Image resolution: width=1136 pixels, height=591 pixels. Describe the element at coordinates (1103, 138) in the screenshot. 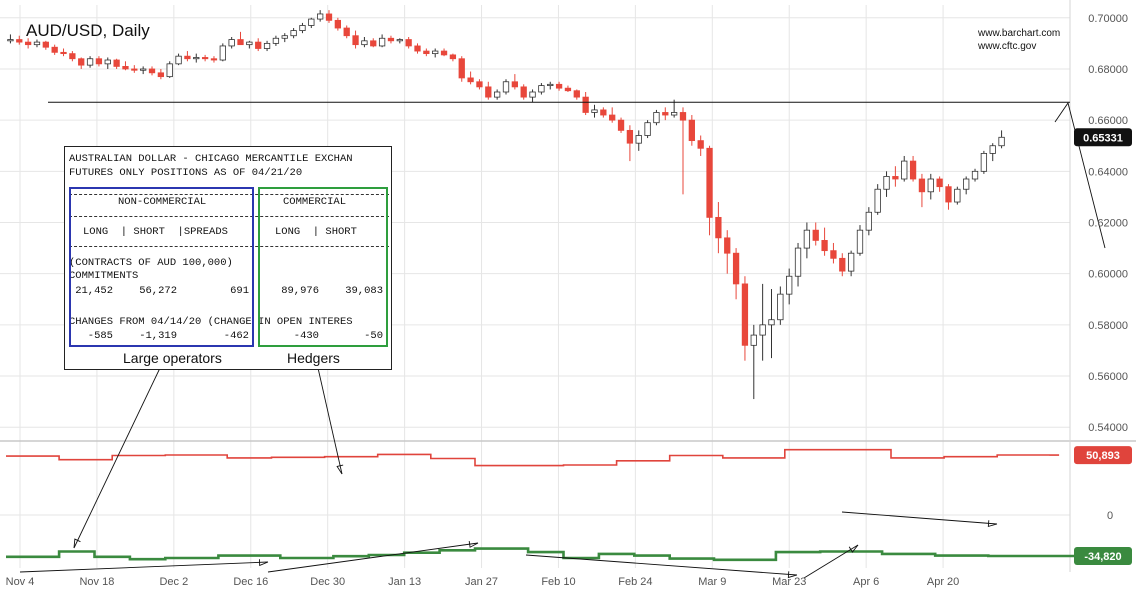

I see `last-price-tag: 0.65331` at that location.